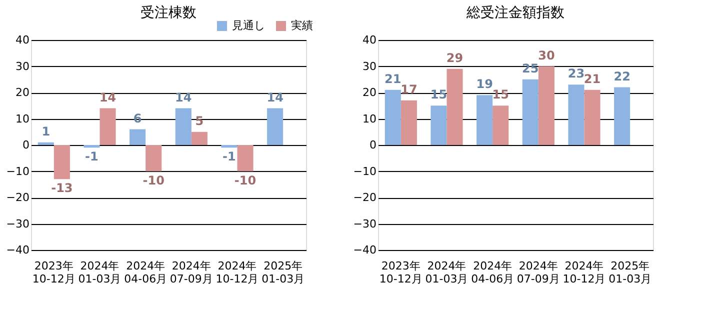 The image size is (709, 312). Describe the element at coordinates (546, 55) in the screenshot. I see `data-label: 30` at that location.